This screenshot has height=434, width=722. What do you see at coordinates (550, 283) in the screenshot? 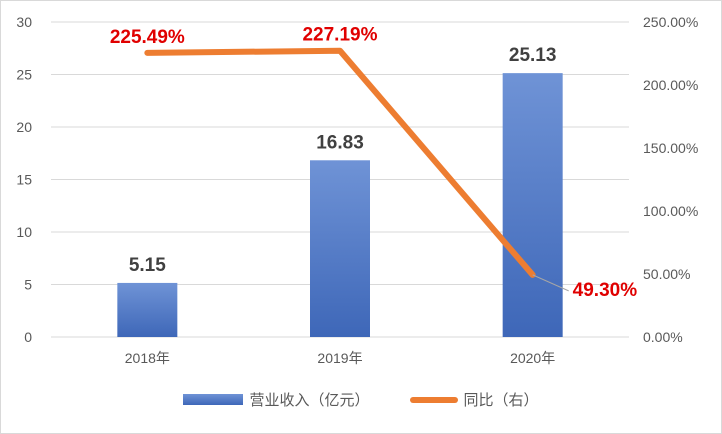
I see `leader-line` at bounding box center [550, 283].